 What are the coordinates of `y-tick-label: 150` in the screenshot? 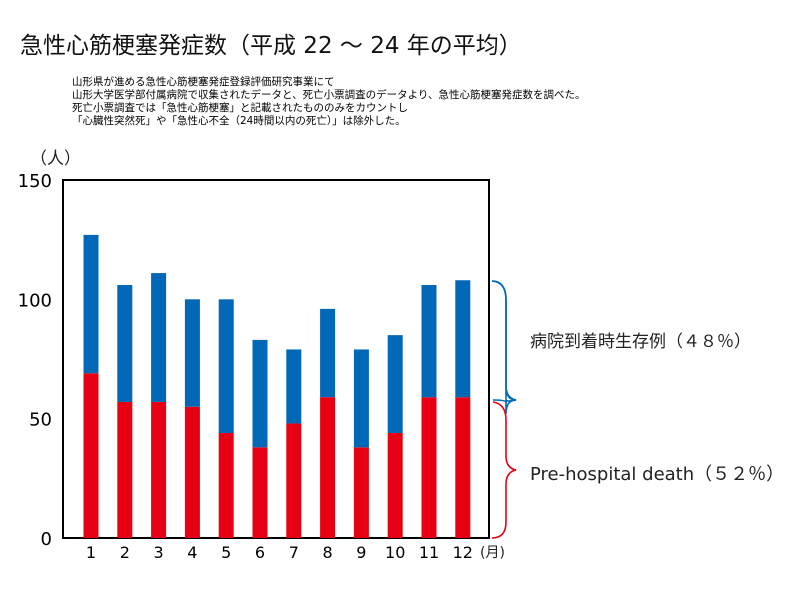 It's located at (35, 181).